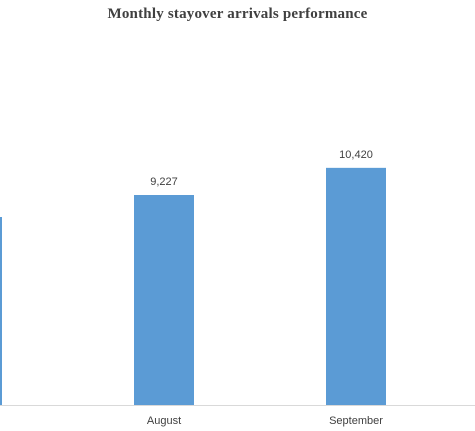 The width and height of the screenshot is (475, 431). What do you see at coordinates (1, 311) in the screenshot?
I see `bar-partial-previous-month` at bounding box center [1, 311].